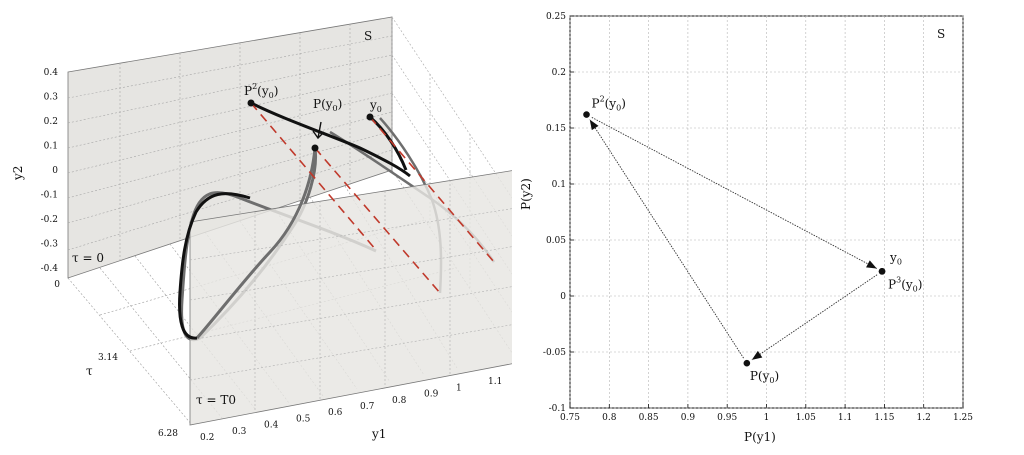  Describe the element at coordinates (315, 148) in the screenshot. I see `point-p-y0` at that location.